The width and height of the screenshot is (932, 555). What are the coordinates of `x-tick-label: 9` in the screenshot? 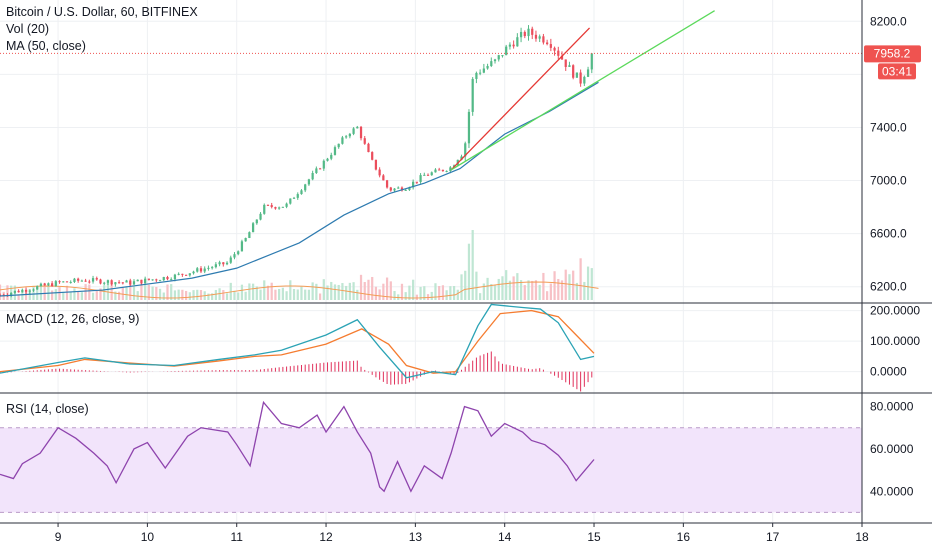 It's located at (58, 537).